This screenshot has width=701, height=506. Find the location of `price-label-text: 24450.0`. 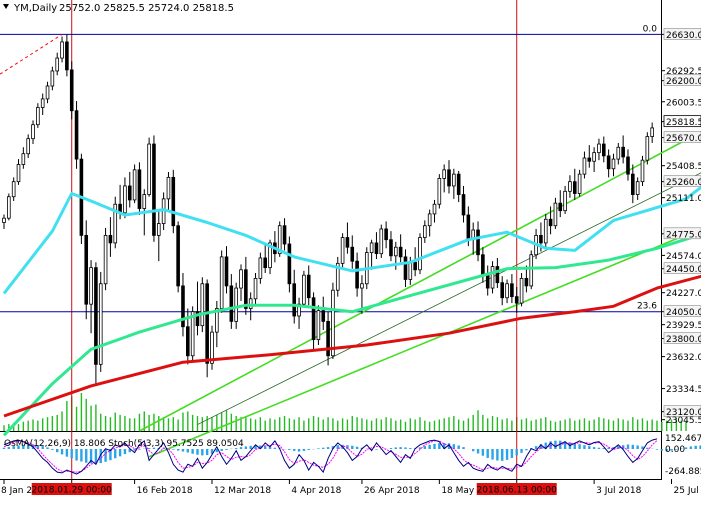

price-label-text: 24450.0 is located at coordinates (683, 270).